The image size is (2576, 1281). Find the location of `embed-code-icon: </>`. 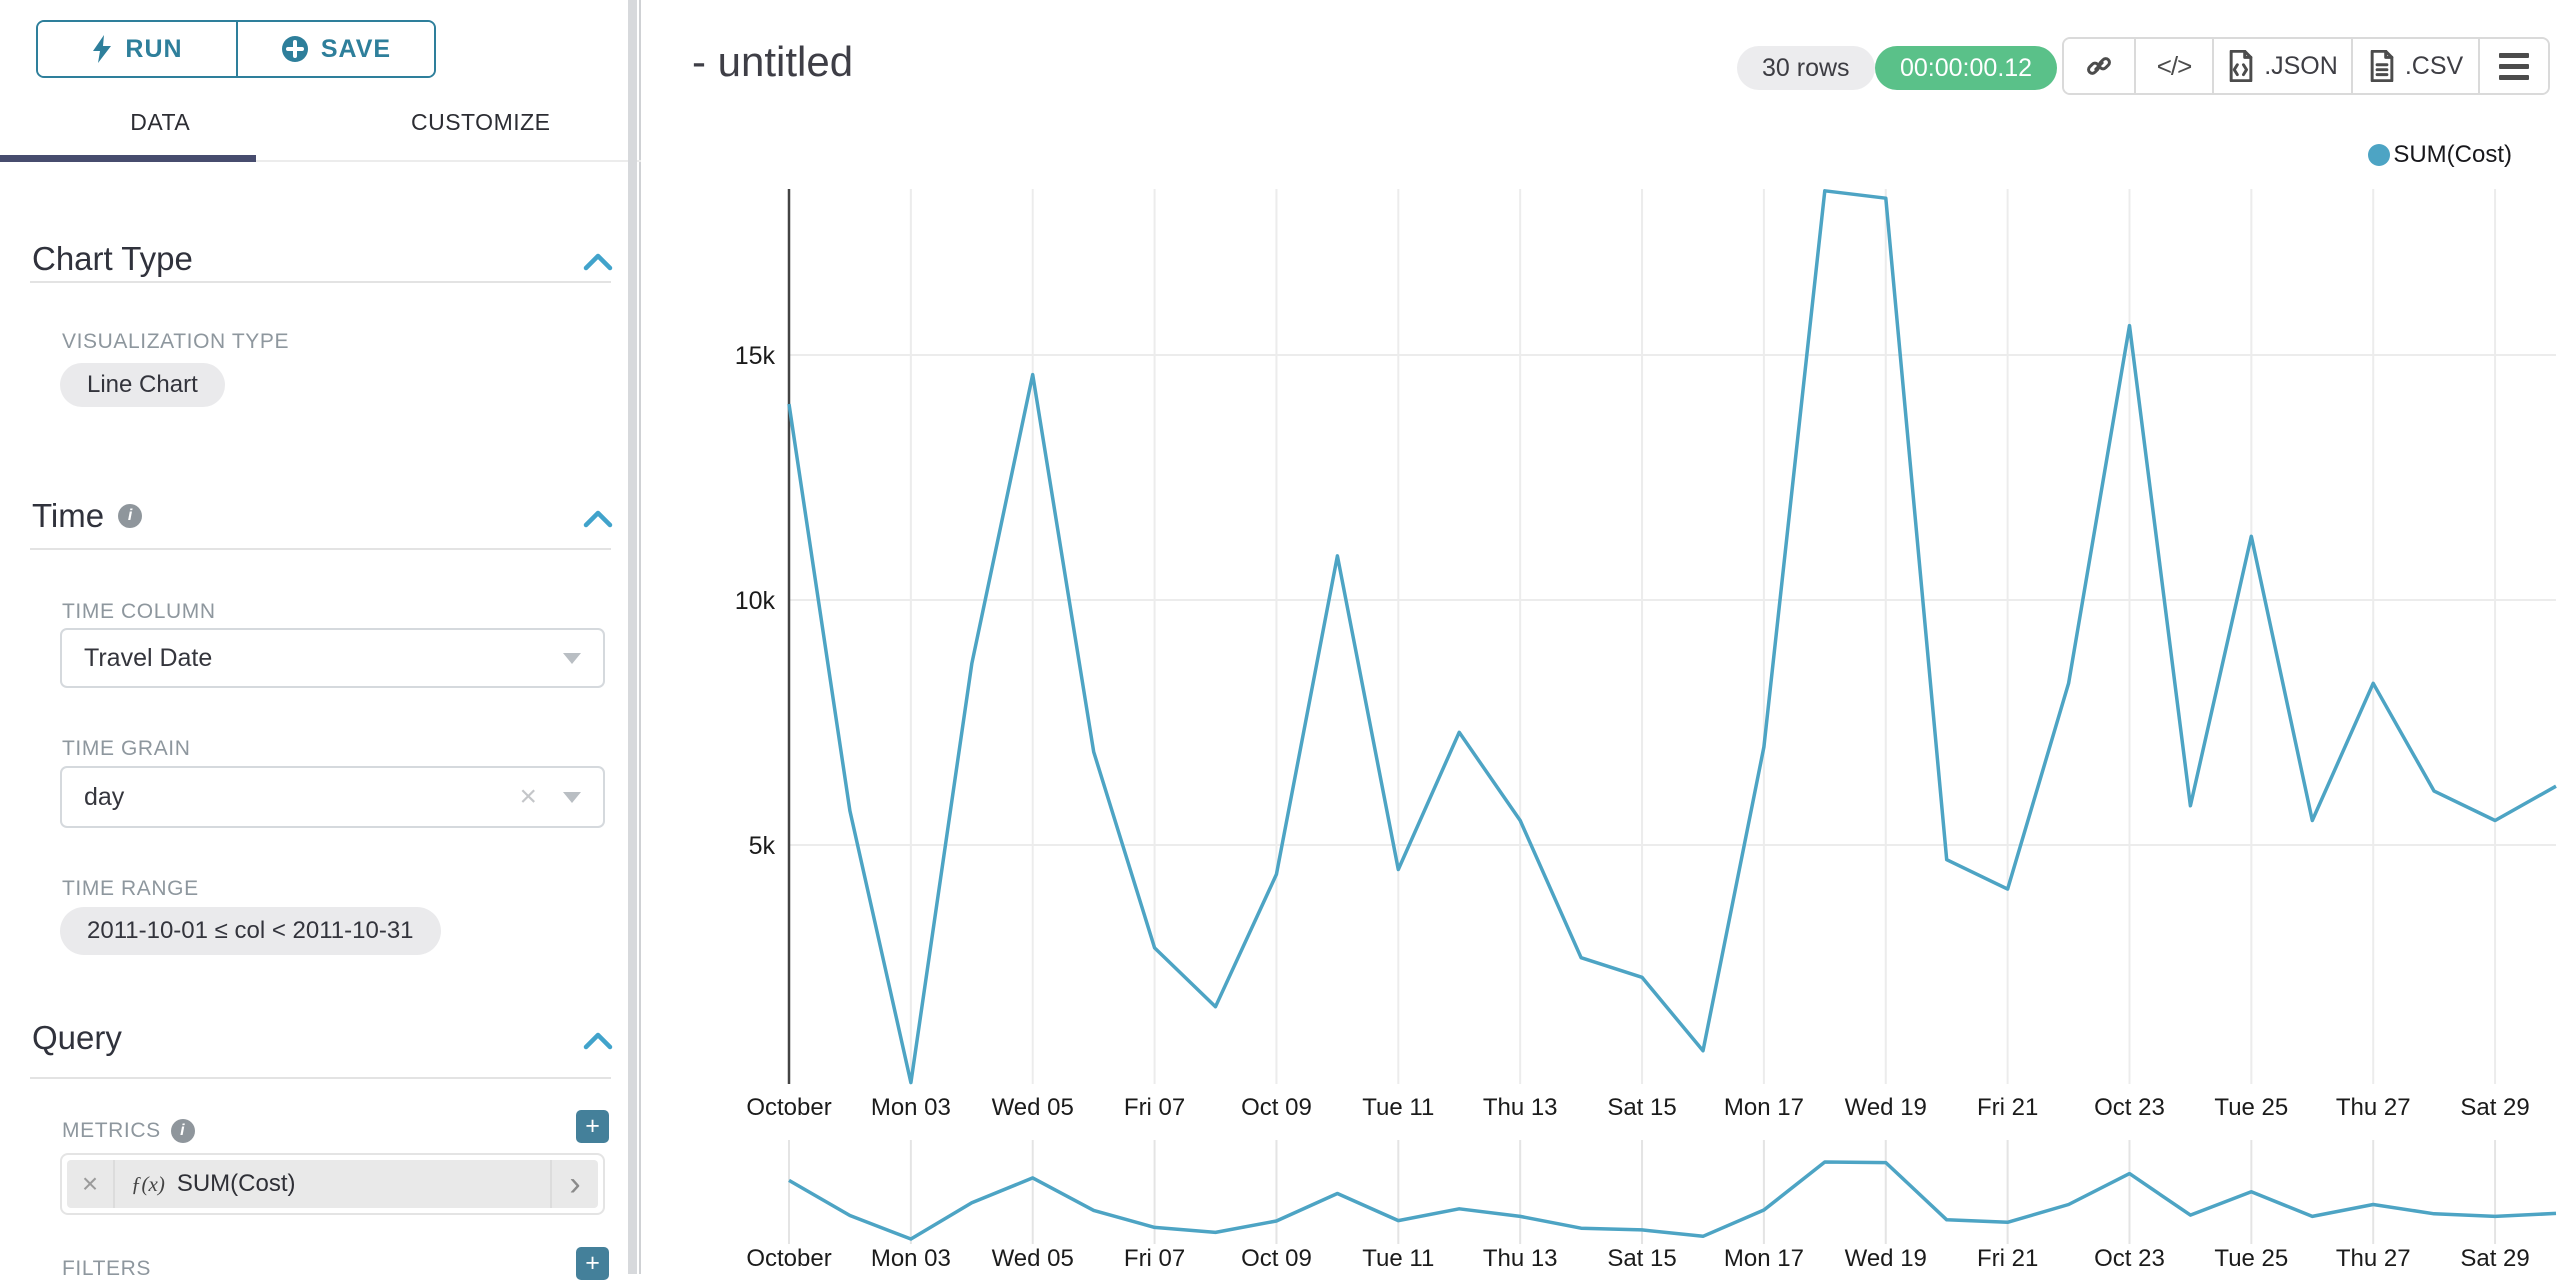

embed-code-icon: </> is located at coordinates (2174, 65).